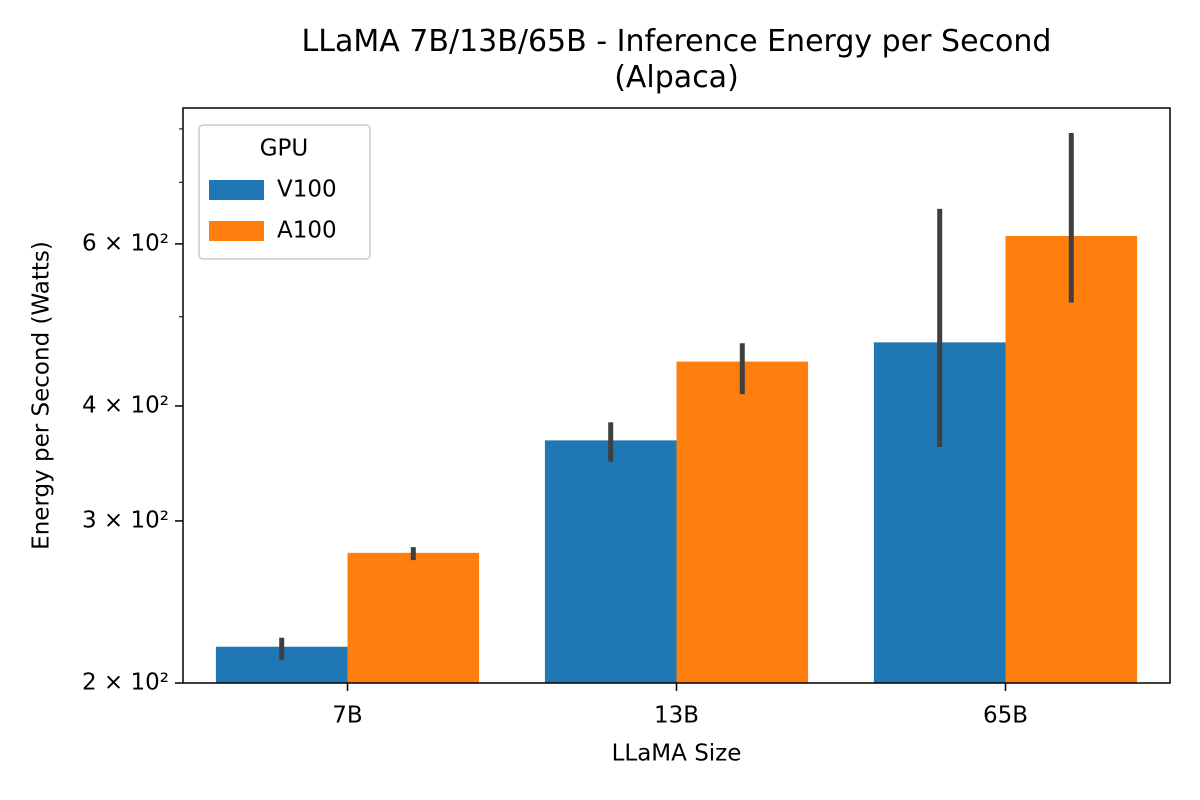 This screenshot has height=800, width=1200. What do you see at coordinates (347, 716) in the screenshot?
I see `x-tick-label: 7B` at bounding box center [347, 716].